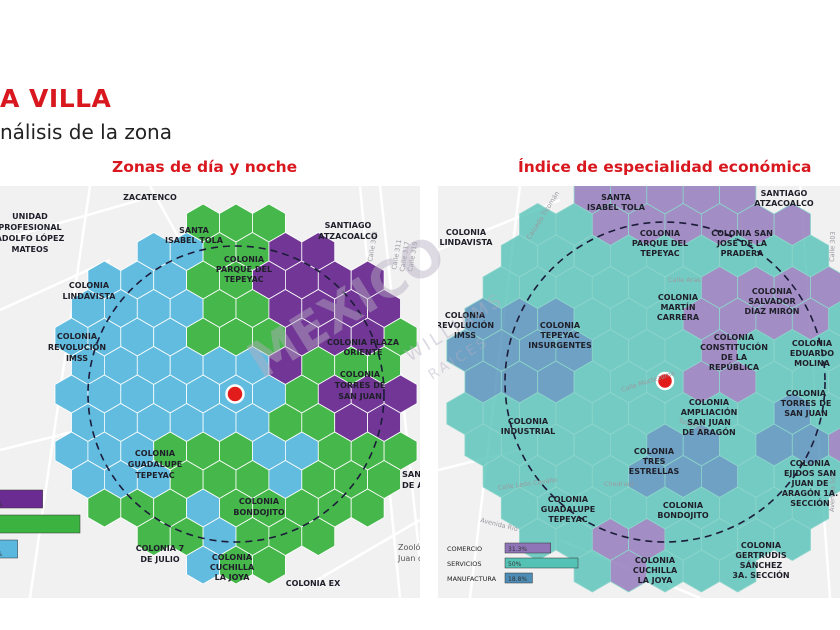  I want to click on map-label-unidad: MATEOS, so click(29, 249).